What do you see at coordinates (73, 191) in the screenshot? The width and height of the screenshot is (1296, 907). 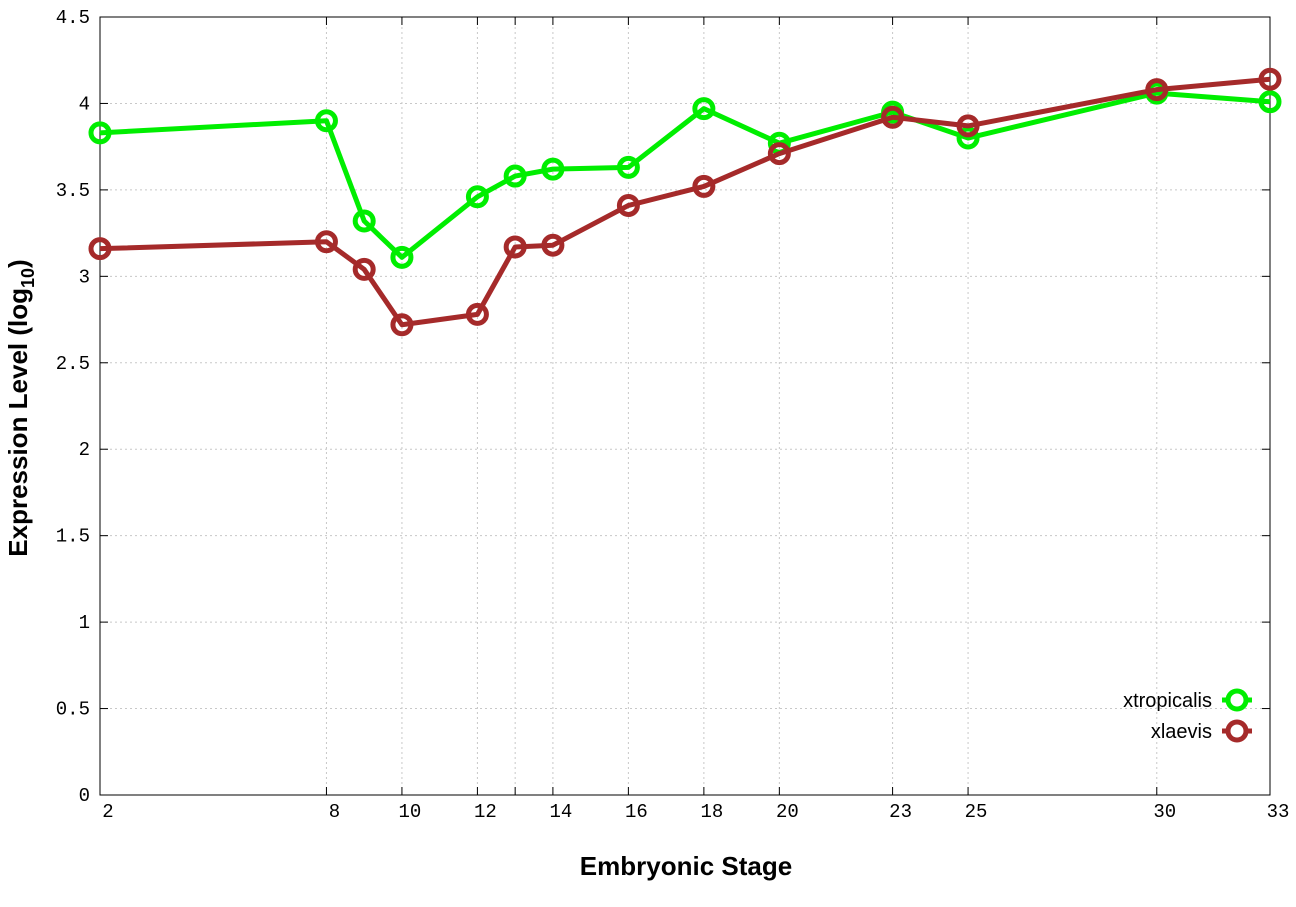 I see `y-tick-label: 3.5` at bounding box center [73, 191].